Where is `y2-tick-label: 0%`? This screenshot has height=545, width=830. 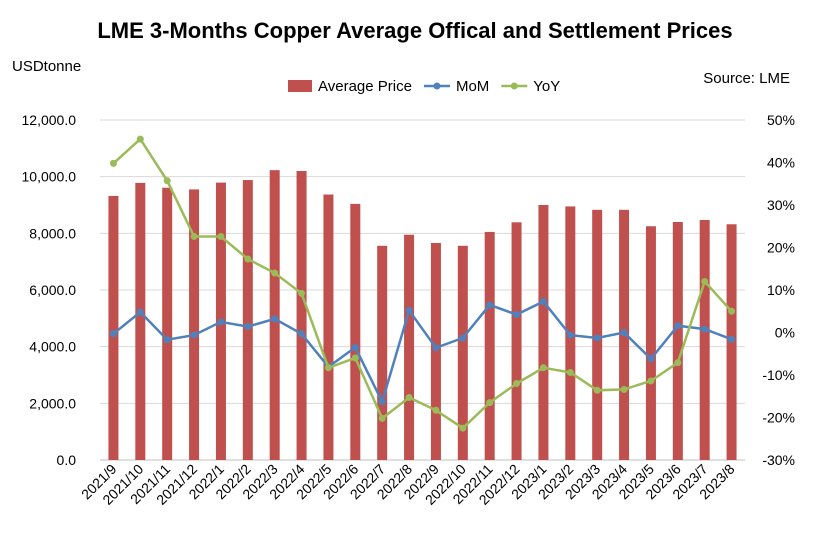
y2-tick-label: 0% is located at coordinates (785, 333).